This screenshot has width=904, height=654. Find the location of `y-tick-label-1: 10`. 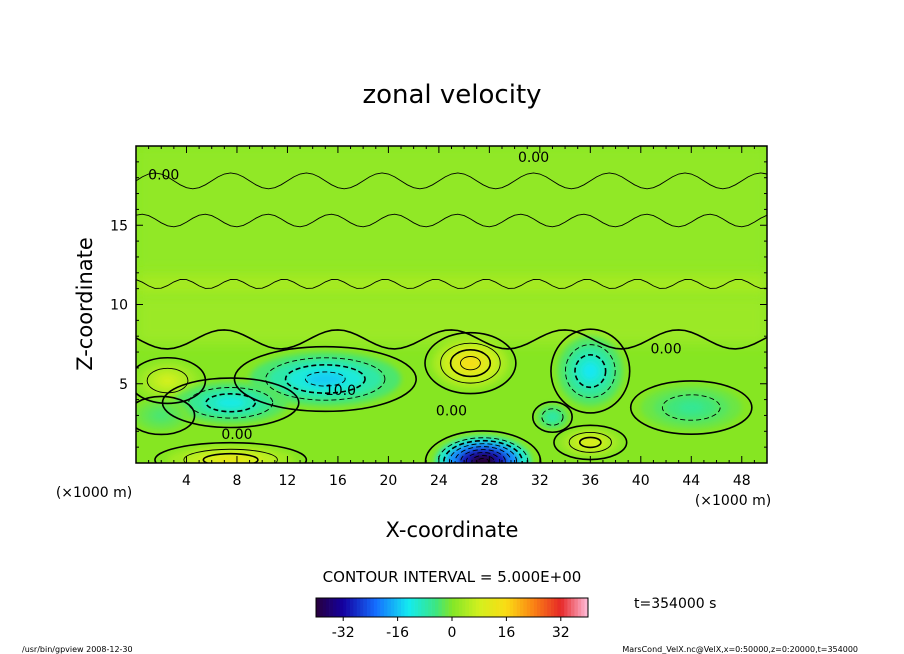

y-tick-label-1: 10 is located at coordinates (119, 306).